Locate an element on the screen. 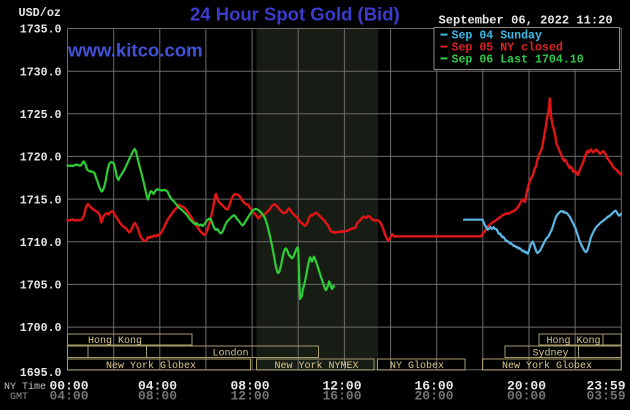 The width and height of the screenshot is (630, 410). svg-text: NY Globex is located at coordinates (417, 366).